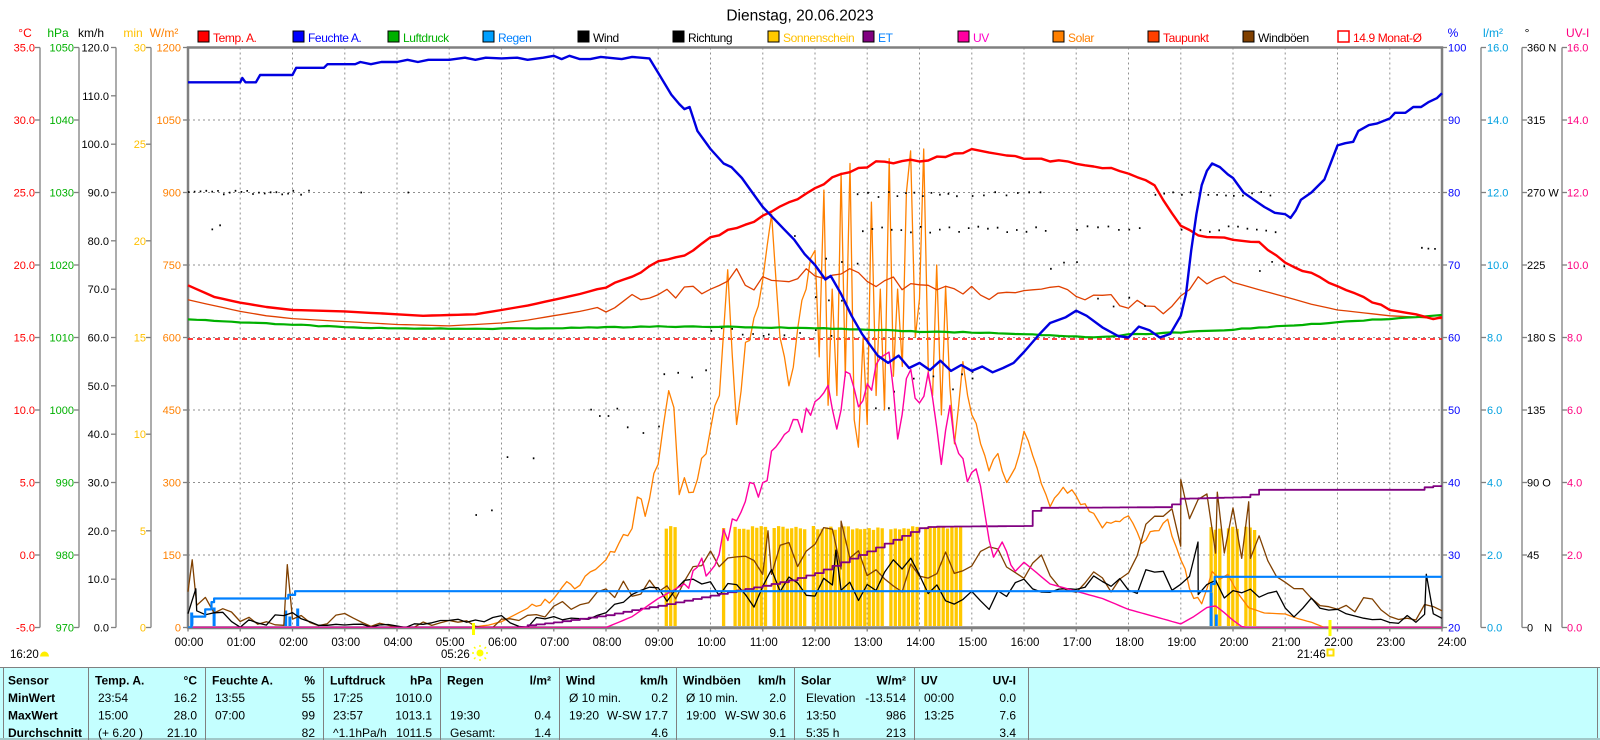 This screenshot has width=1600, height=740. What do you see at coordinates (1387, 38) in the screenshot?
I see `svg-text: 14.9 Monat-Ø` at bounding box center [1387, 38].